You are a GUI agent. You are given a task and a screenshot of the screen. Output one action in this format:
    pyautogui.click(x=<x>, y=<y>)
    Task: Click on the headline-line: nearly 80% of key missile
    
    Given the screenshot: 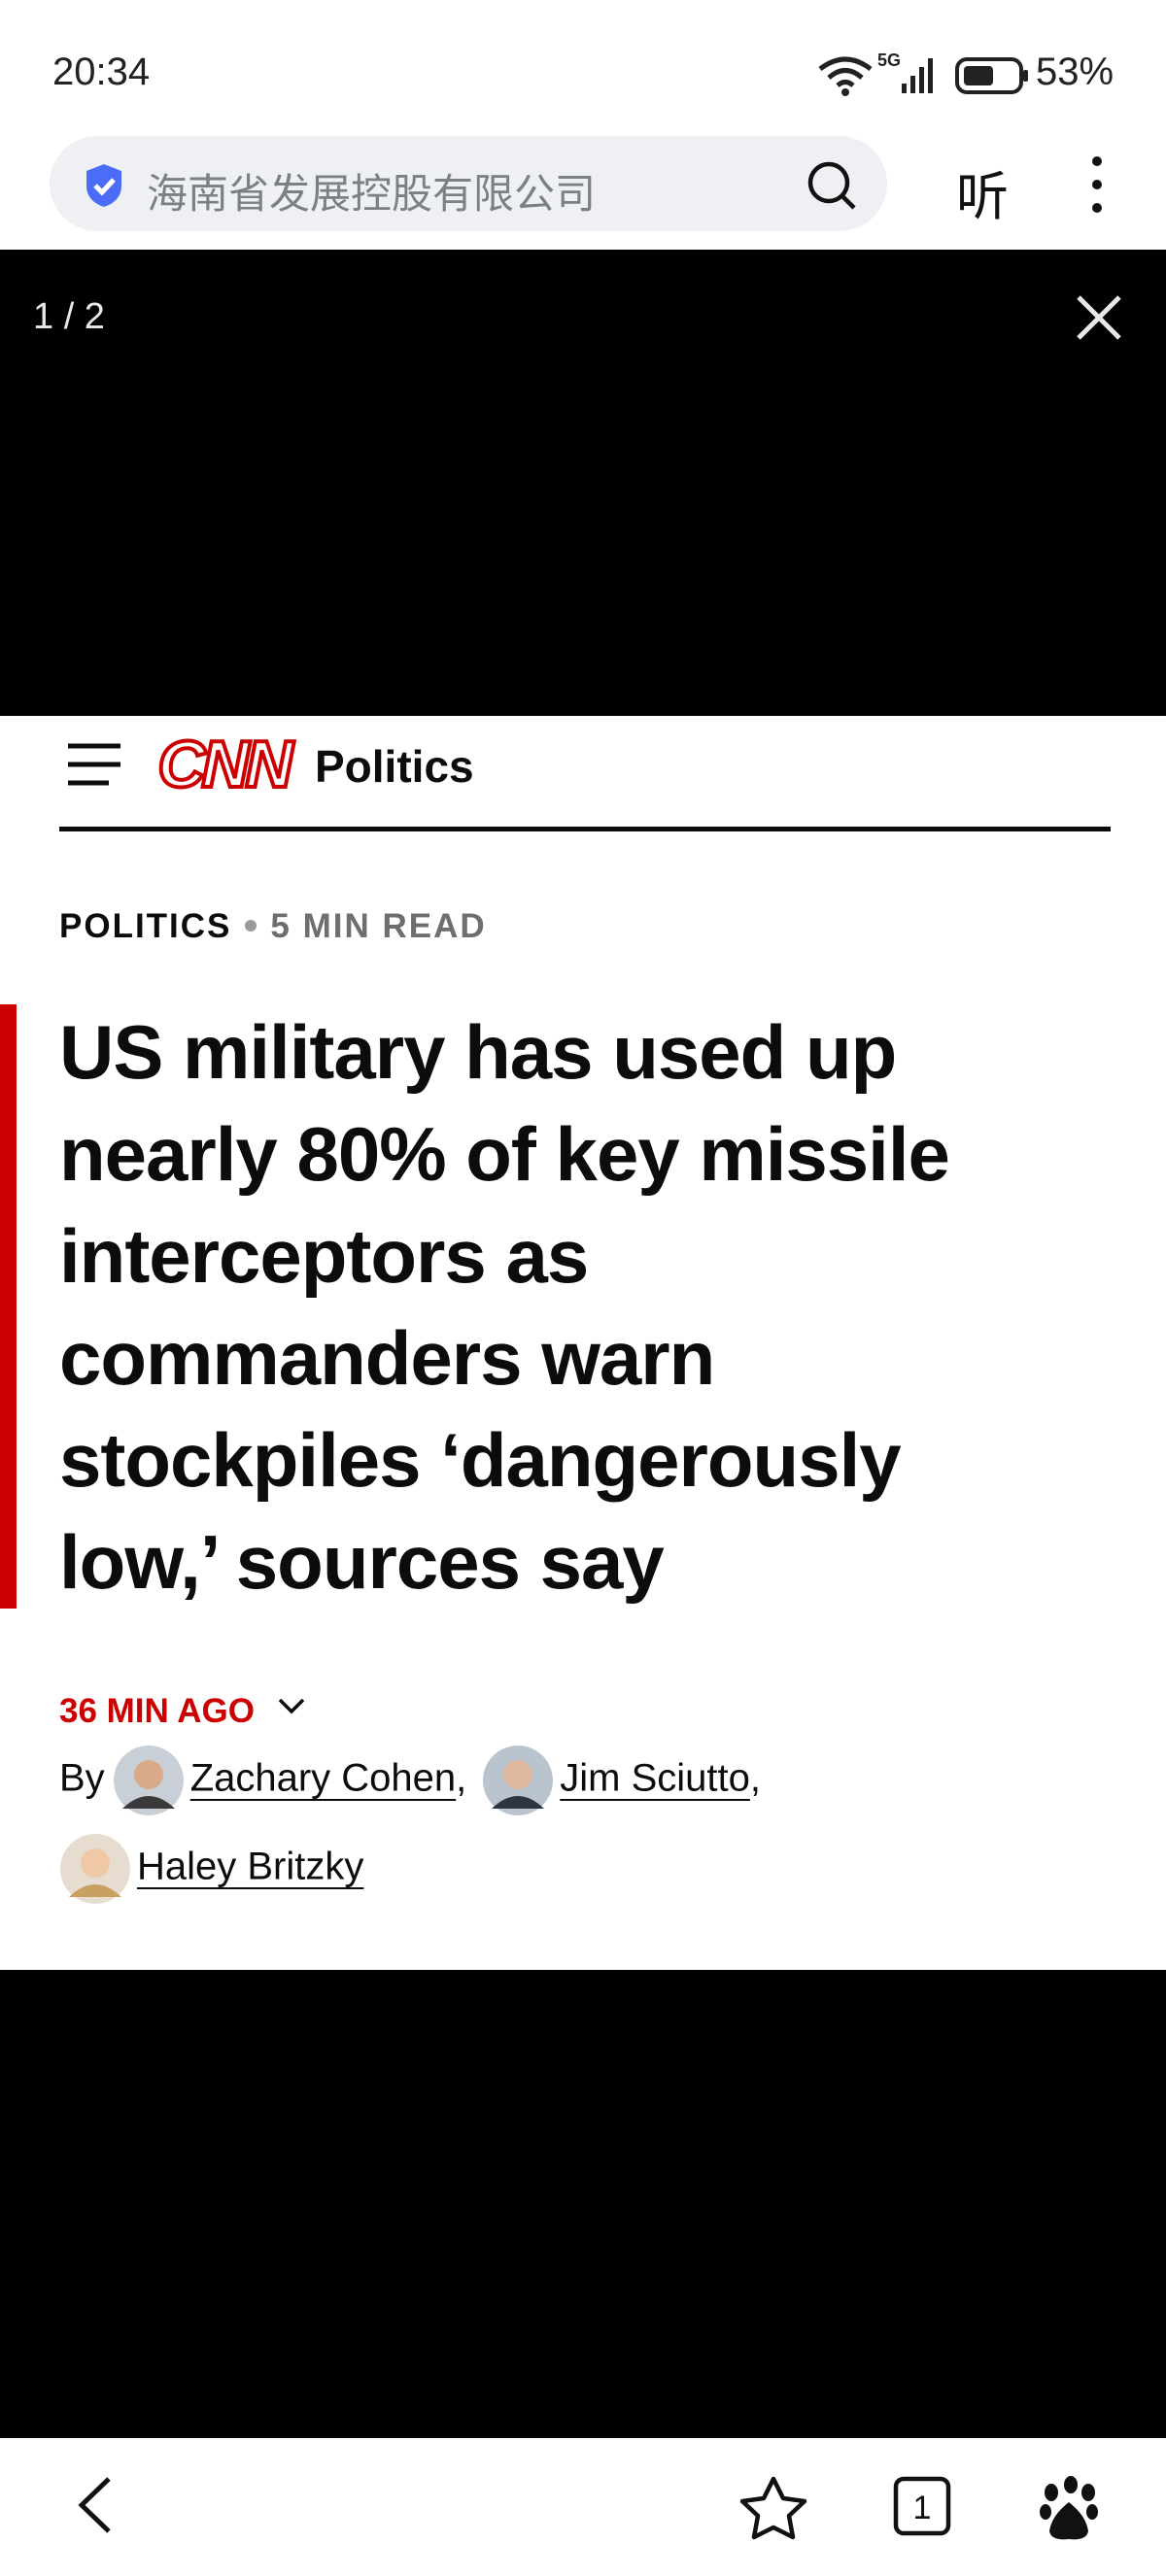 What is the action you would take?
    pyautogui.click(x=504, y=1154)
    